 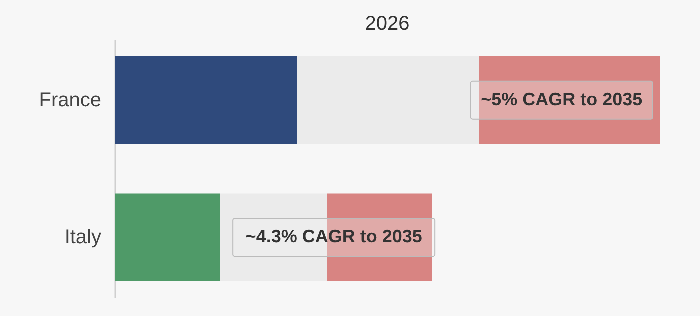 What do you see at coordinates (334, 236) in the screenshot?
I see `annotation: ~4.3% CAGR to 2035` at bounding box center [334, 236].